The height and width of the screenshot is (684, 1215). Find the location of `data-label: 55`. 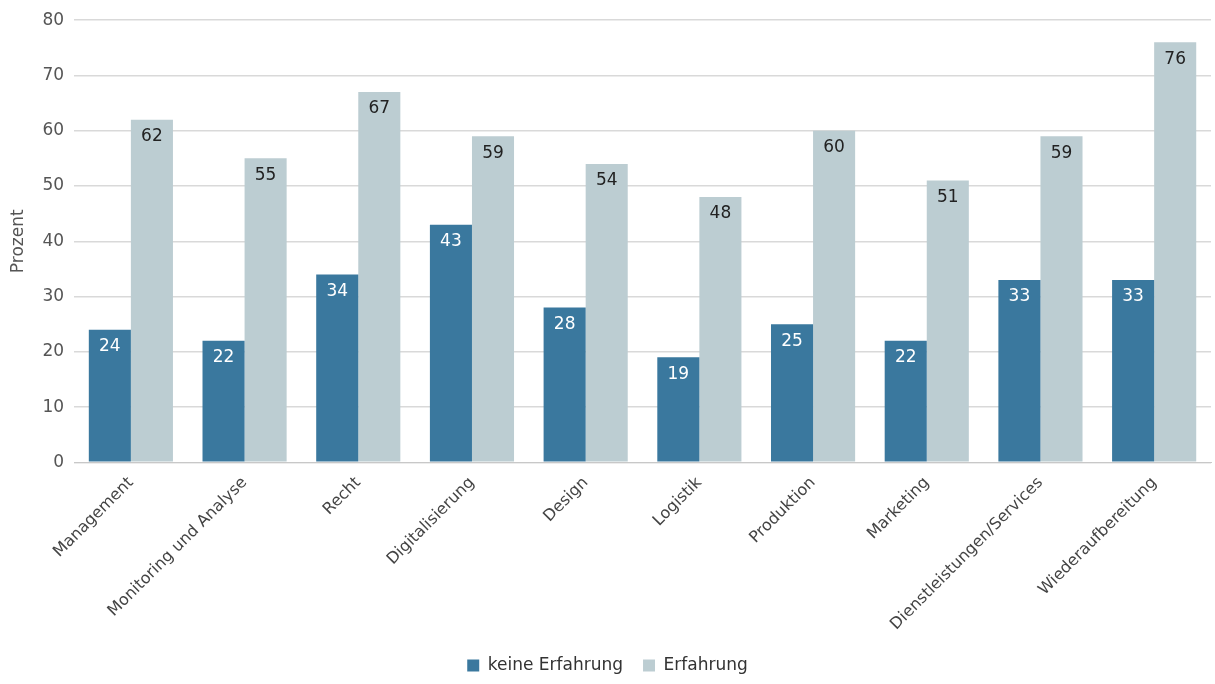

data-label: 55 is located at coordinates (265, 173).